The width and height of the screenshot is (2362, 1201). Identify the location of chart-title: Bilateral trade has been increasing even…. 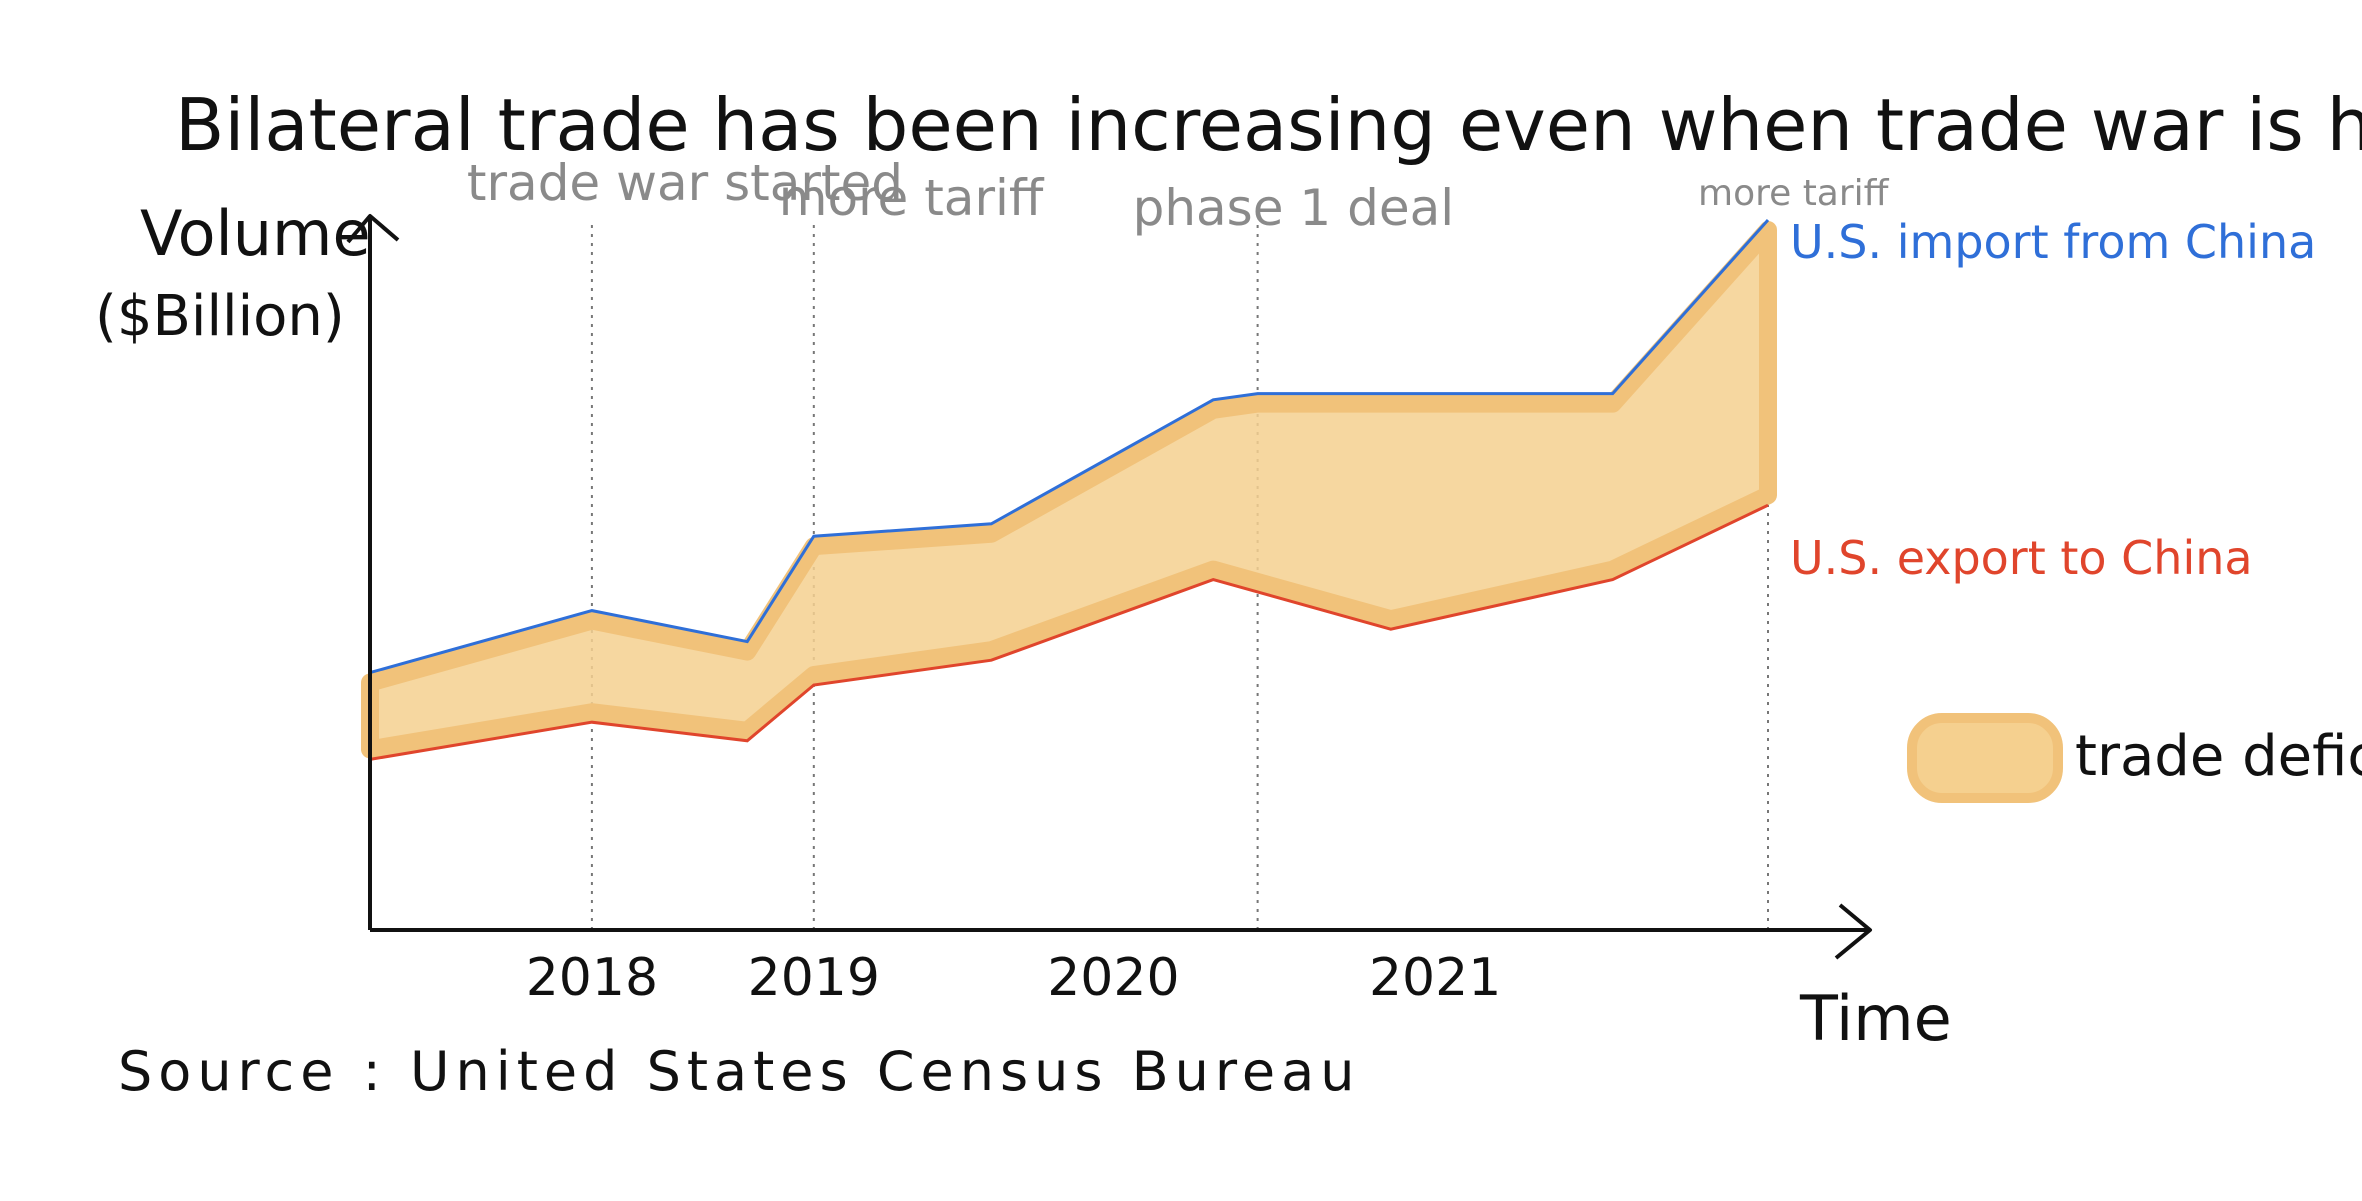
(1268, 125).